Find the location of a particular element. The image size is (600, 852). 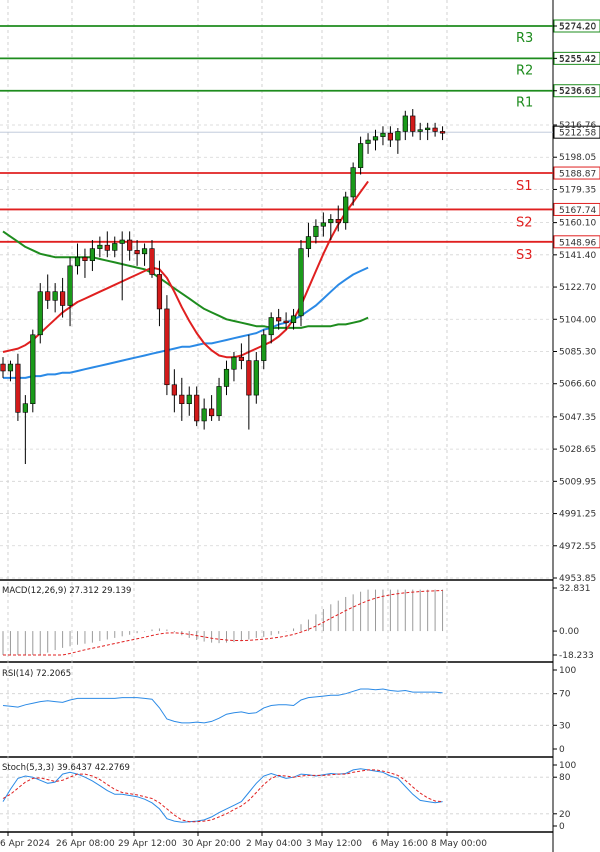

stoch-tick-label: 100 is located at coordinates (567, 766).